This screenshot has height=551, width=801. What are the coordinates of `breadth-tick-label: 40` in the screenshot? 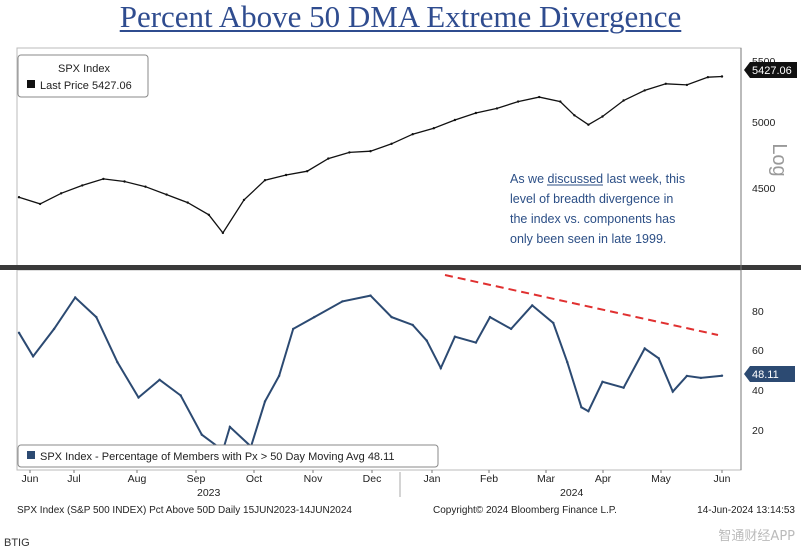 It's located at (758, 391).